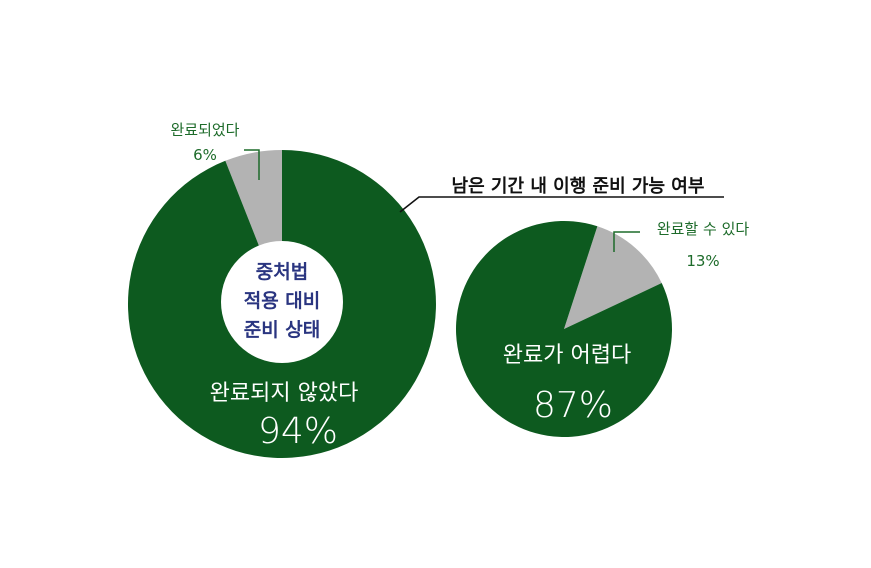  I want to click on pie-2-slice-can-complete, so click(613, 277).